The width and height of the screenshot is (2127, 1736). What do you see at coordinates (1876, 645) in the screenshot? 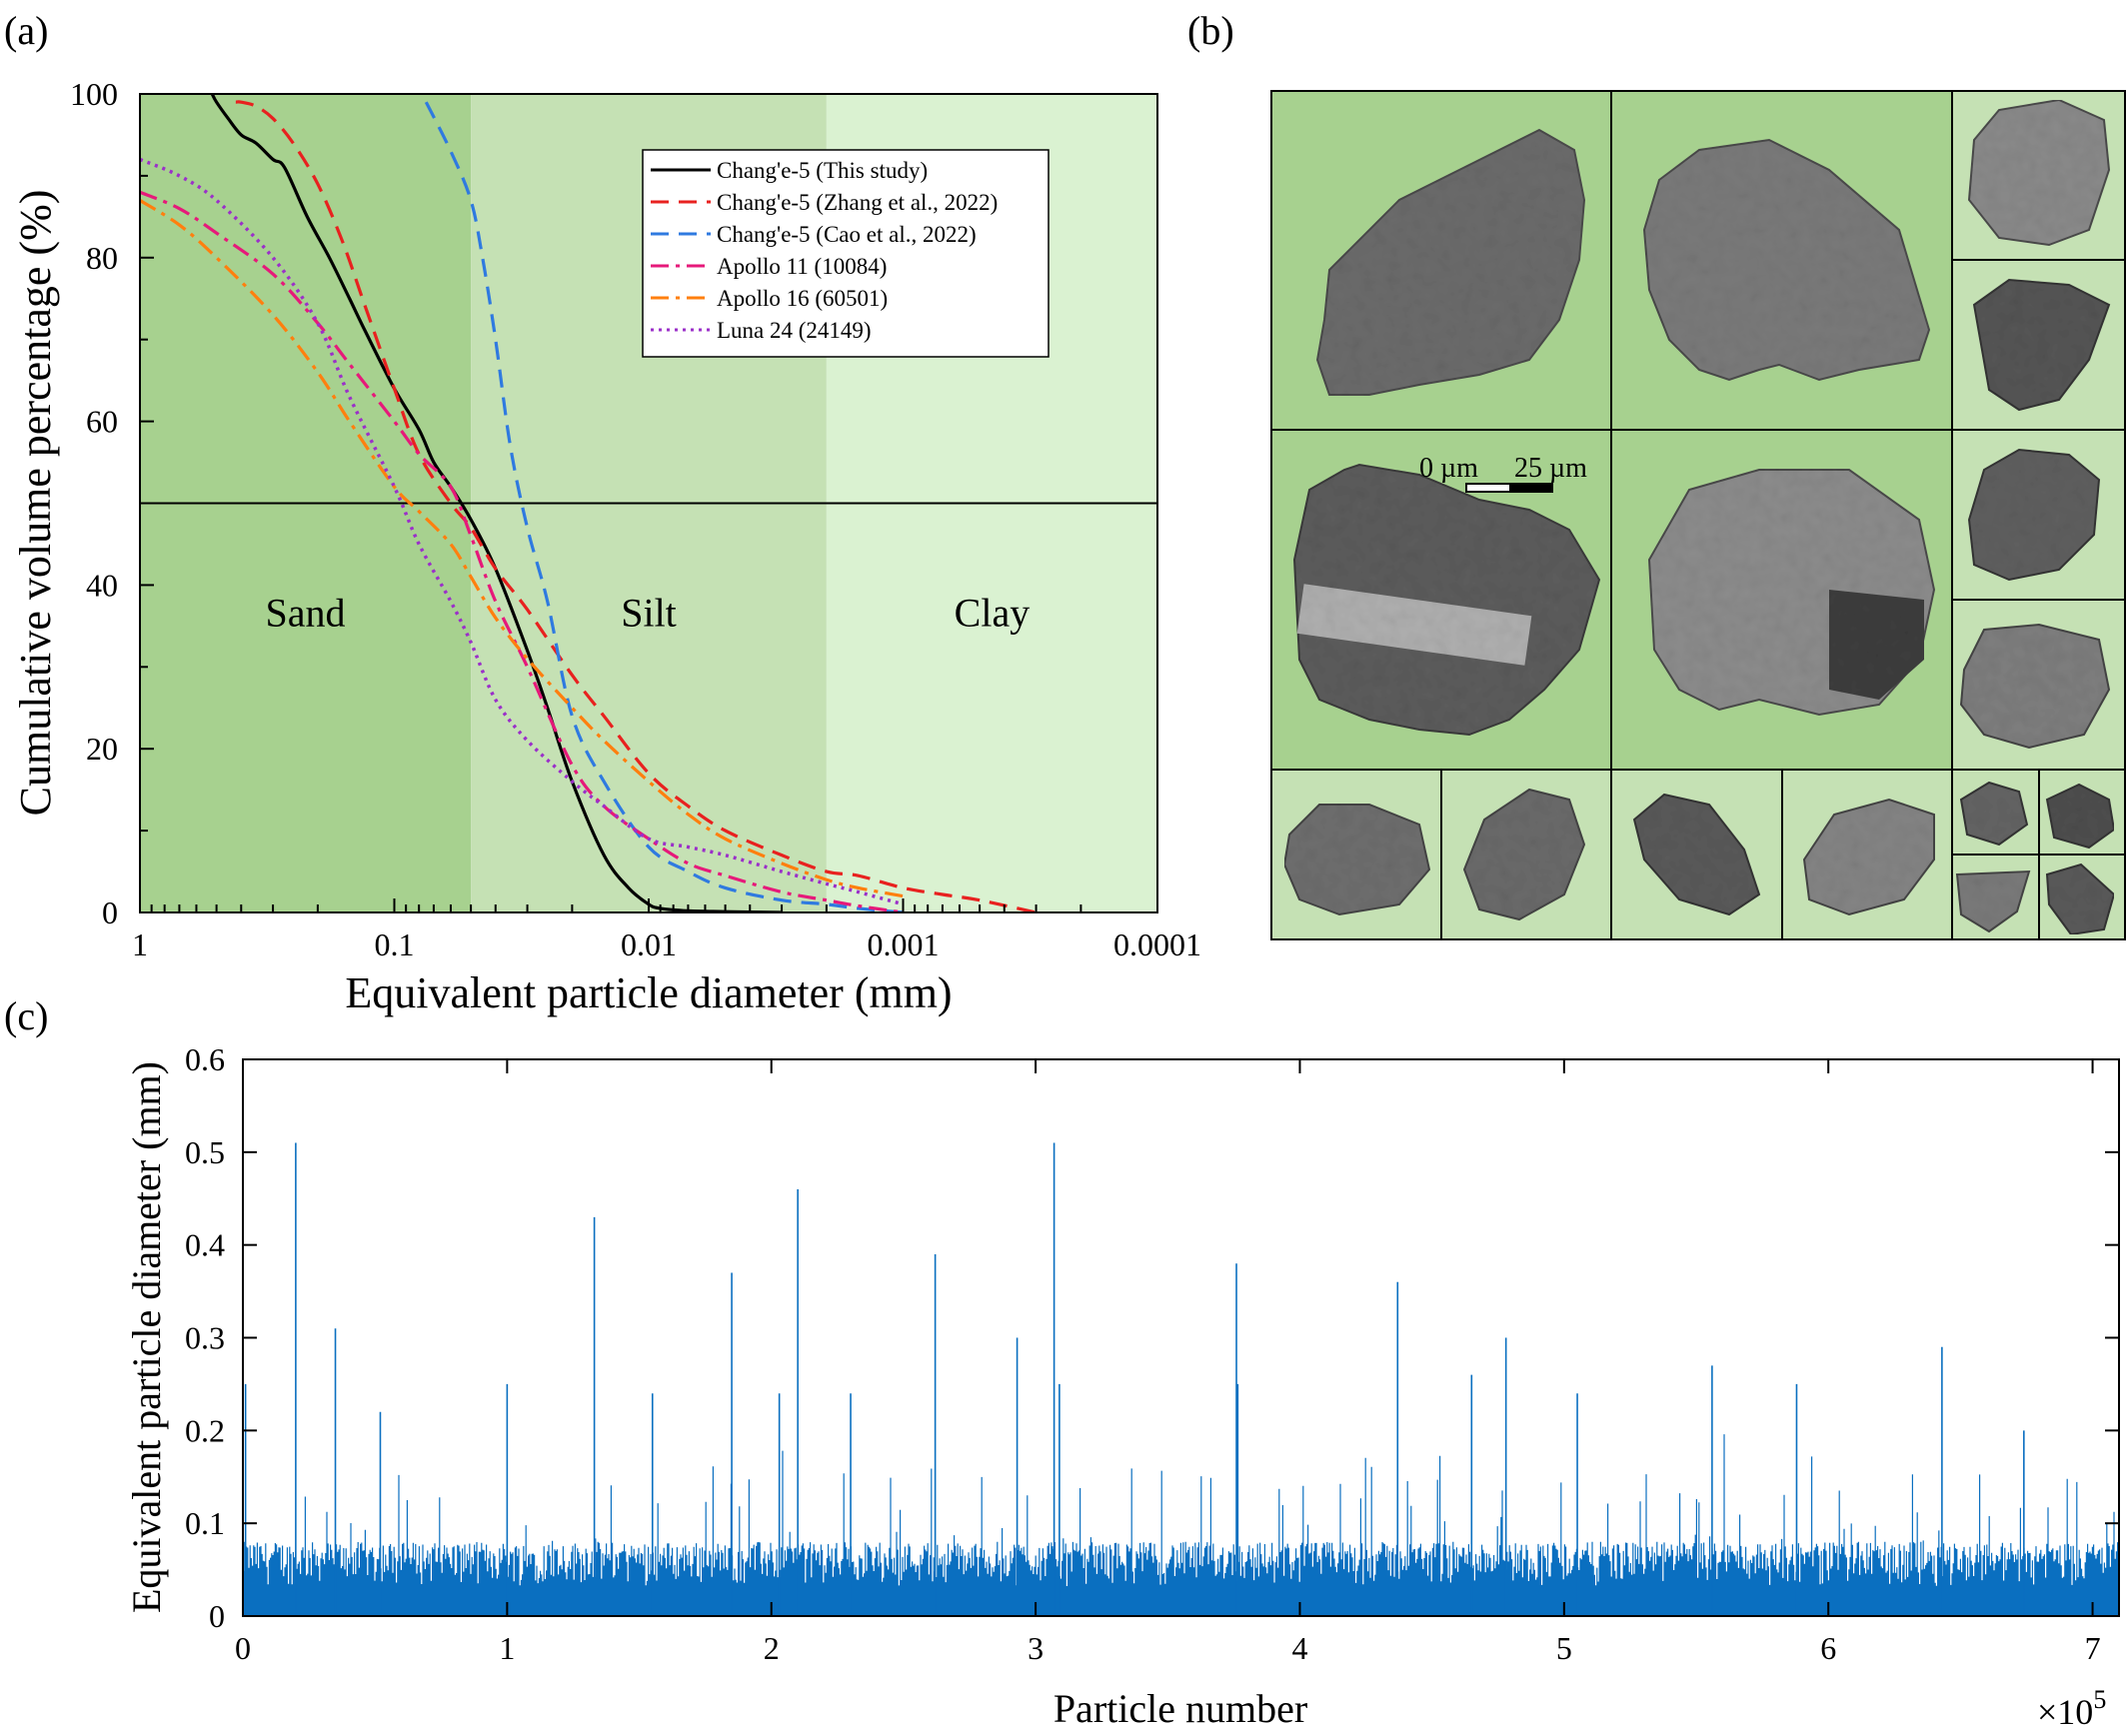
I see `particle-dark-patch` at bounding box center [1876, 645].